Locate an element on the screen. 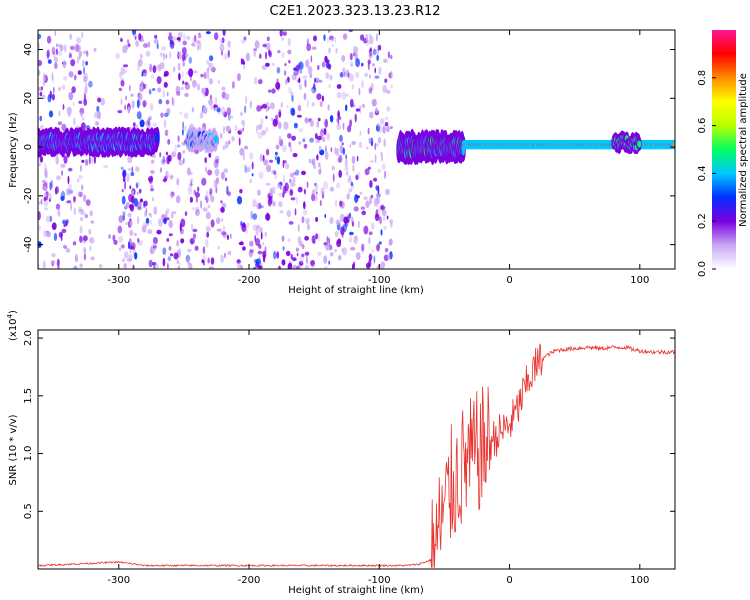 This screenshot has height=600, width=750. x-tick-label: 100 is located at coordinates (639, 580).